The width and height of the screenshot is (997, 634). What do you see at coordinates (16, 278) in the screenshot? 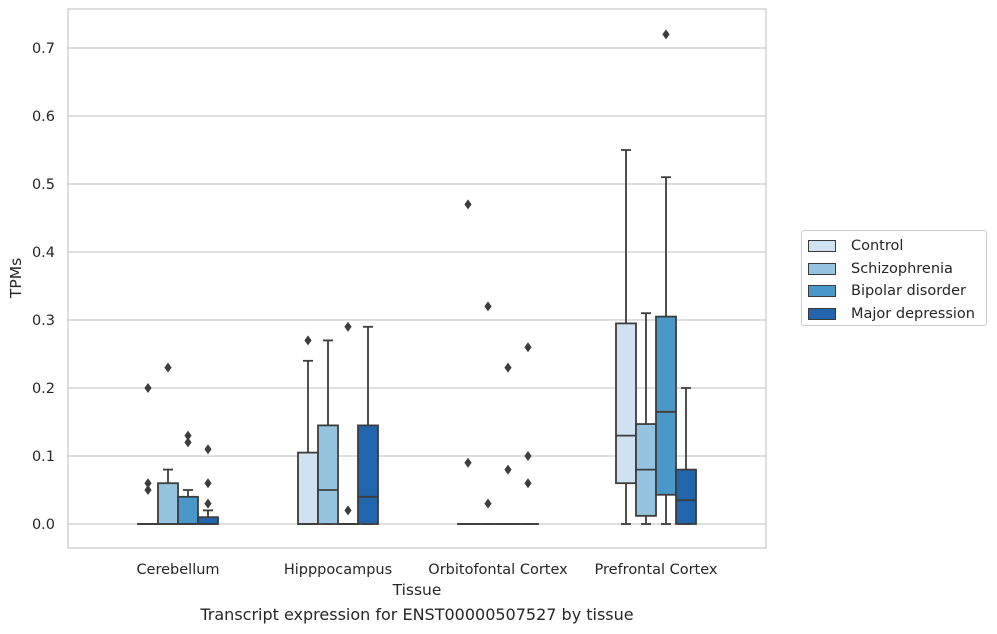
I see `y-axis-label: TPMs` at bounding box center [16, 278].